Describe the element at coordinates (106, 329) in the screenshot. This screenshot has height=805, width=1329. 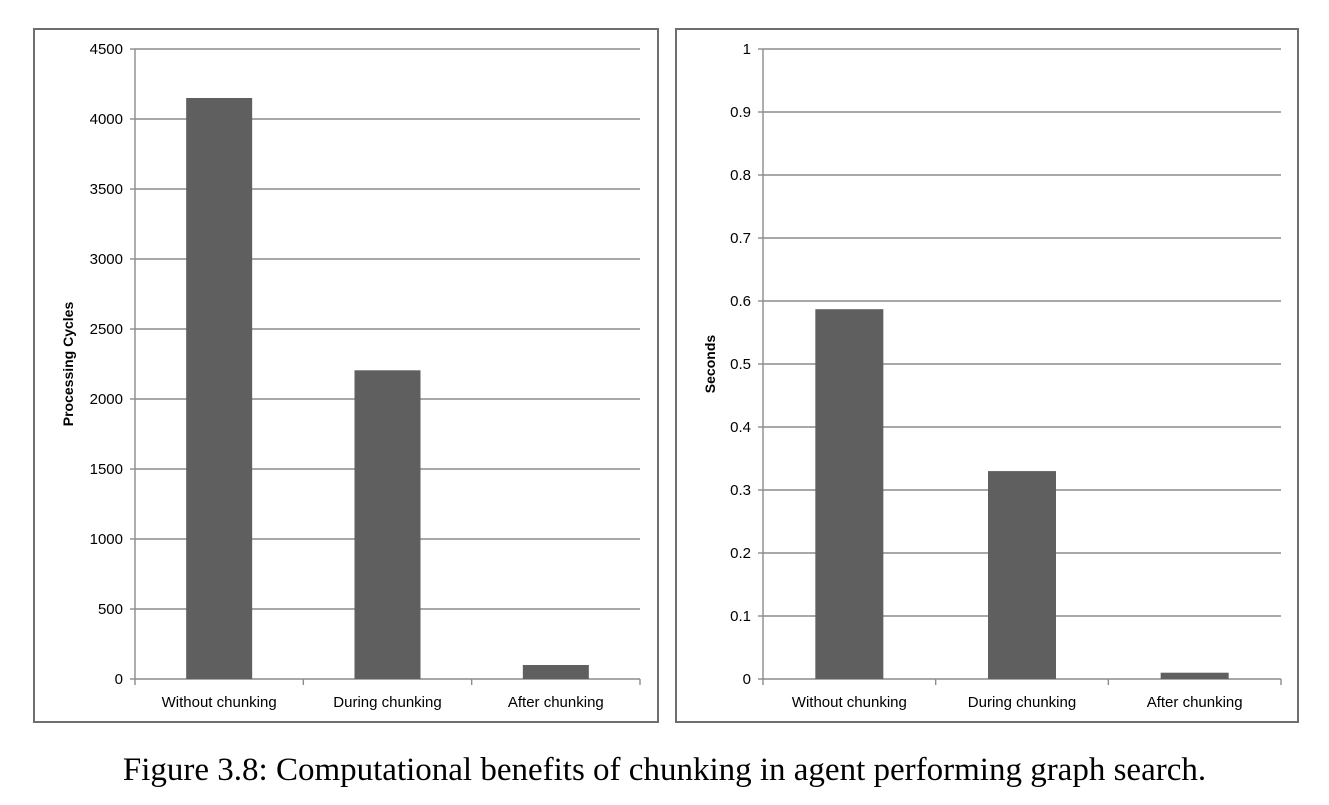
I see `y-tick-label: 2500` at that location.